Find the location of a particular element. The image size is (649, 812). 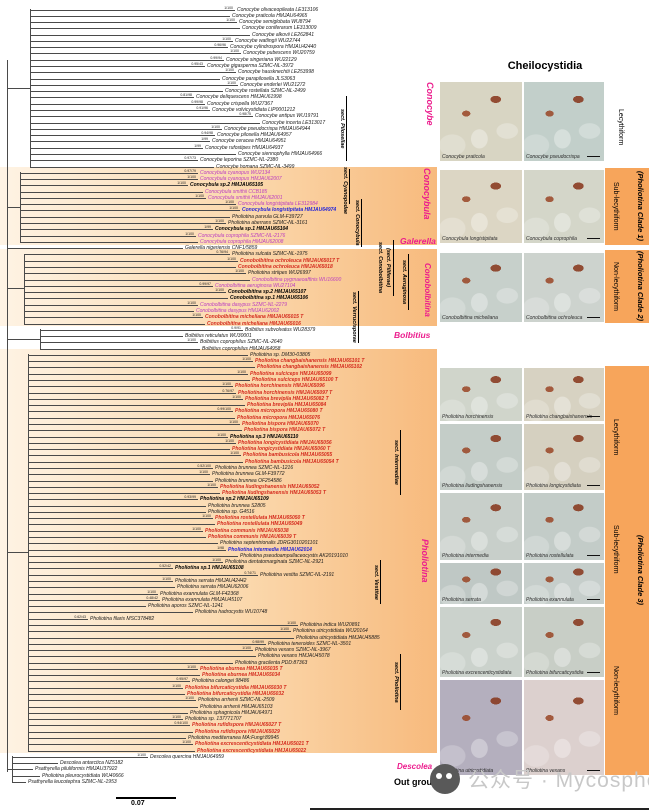

taxon-label: Bolbitius coprophilus HMJAU64958 is located at coordinates (241, 348).